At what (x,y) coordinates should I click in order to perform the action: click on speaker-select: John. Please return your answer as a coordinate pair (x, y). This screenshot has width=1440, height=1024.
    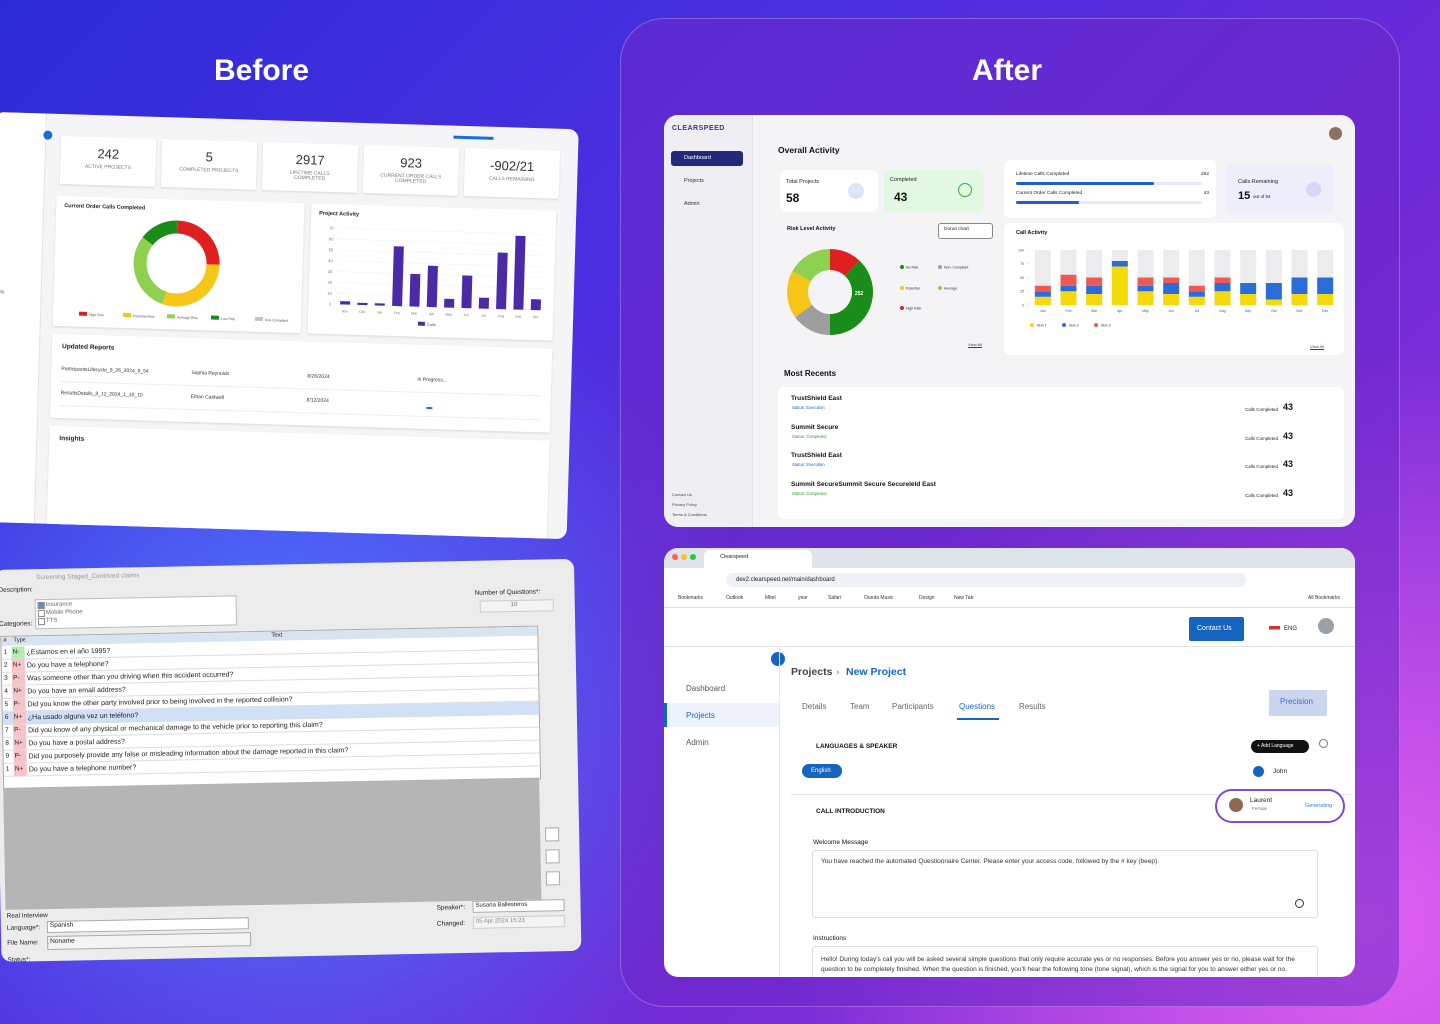
    Looking at the image, I should click on (1280, 771).